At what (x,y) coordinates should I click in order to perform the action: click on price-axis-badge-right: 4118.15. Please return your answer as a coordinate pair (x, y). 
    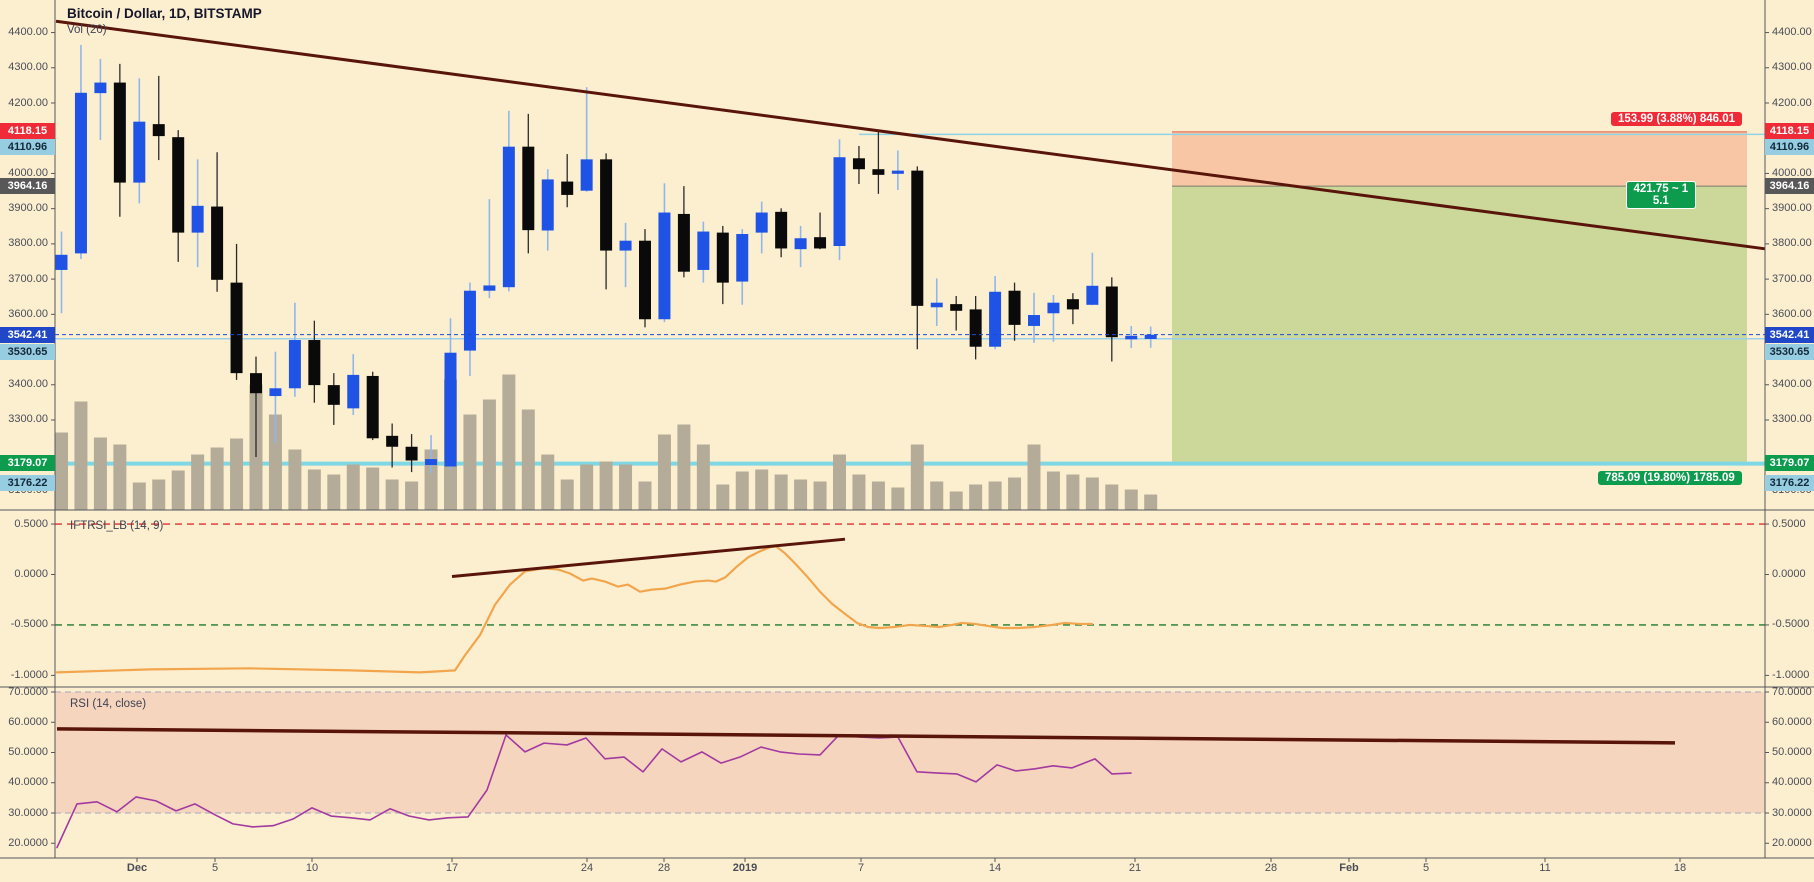
    Looking at the image, I should click on (1789, 130).